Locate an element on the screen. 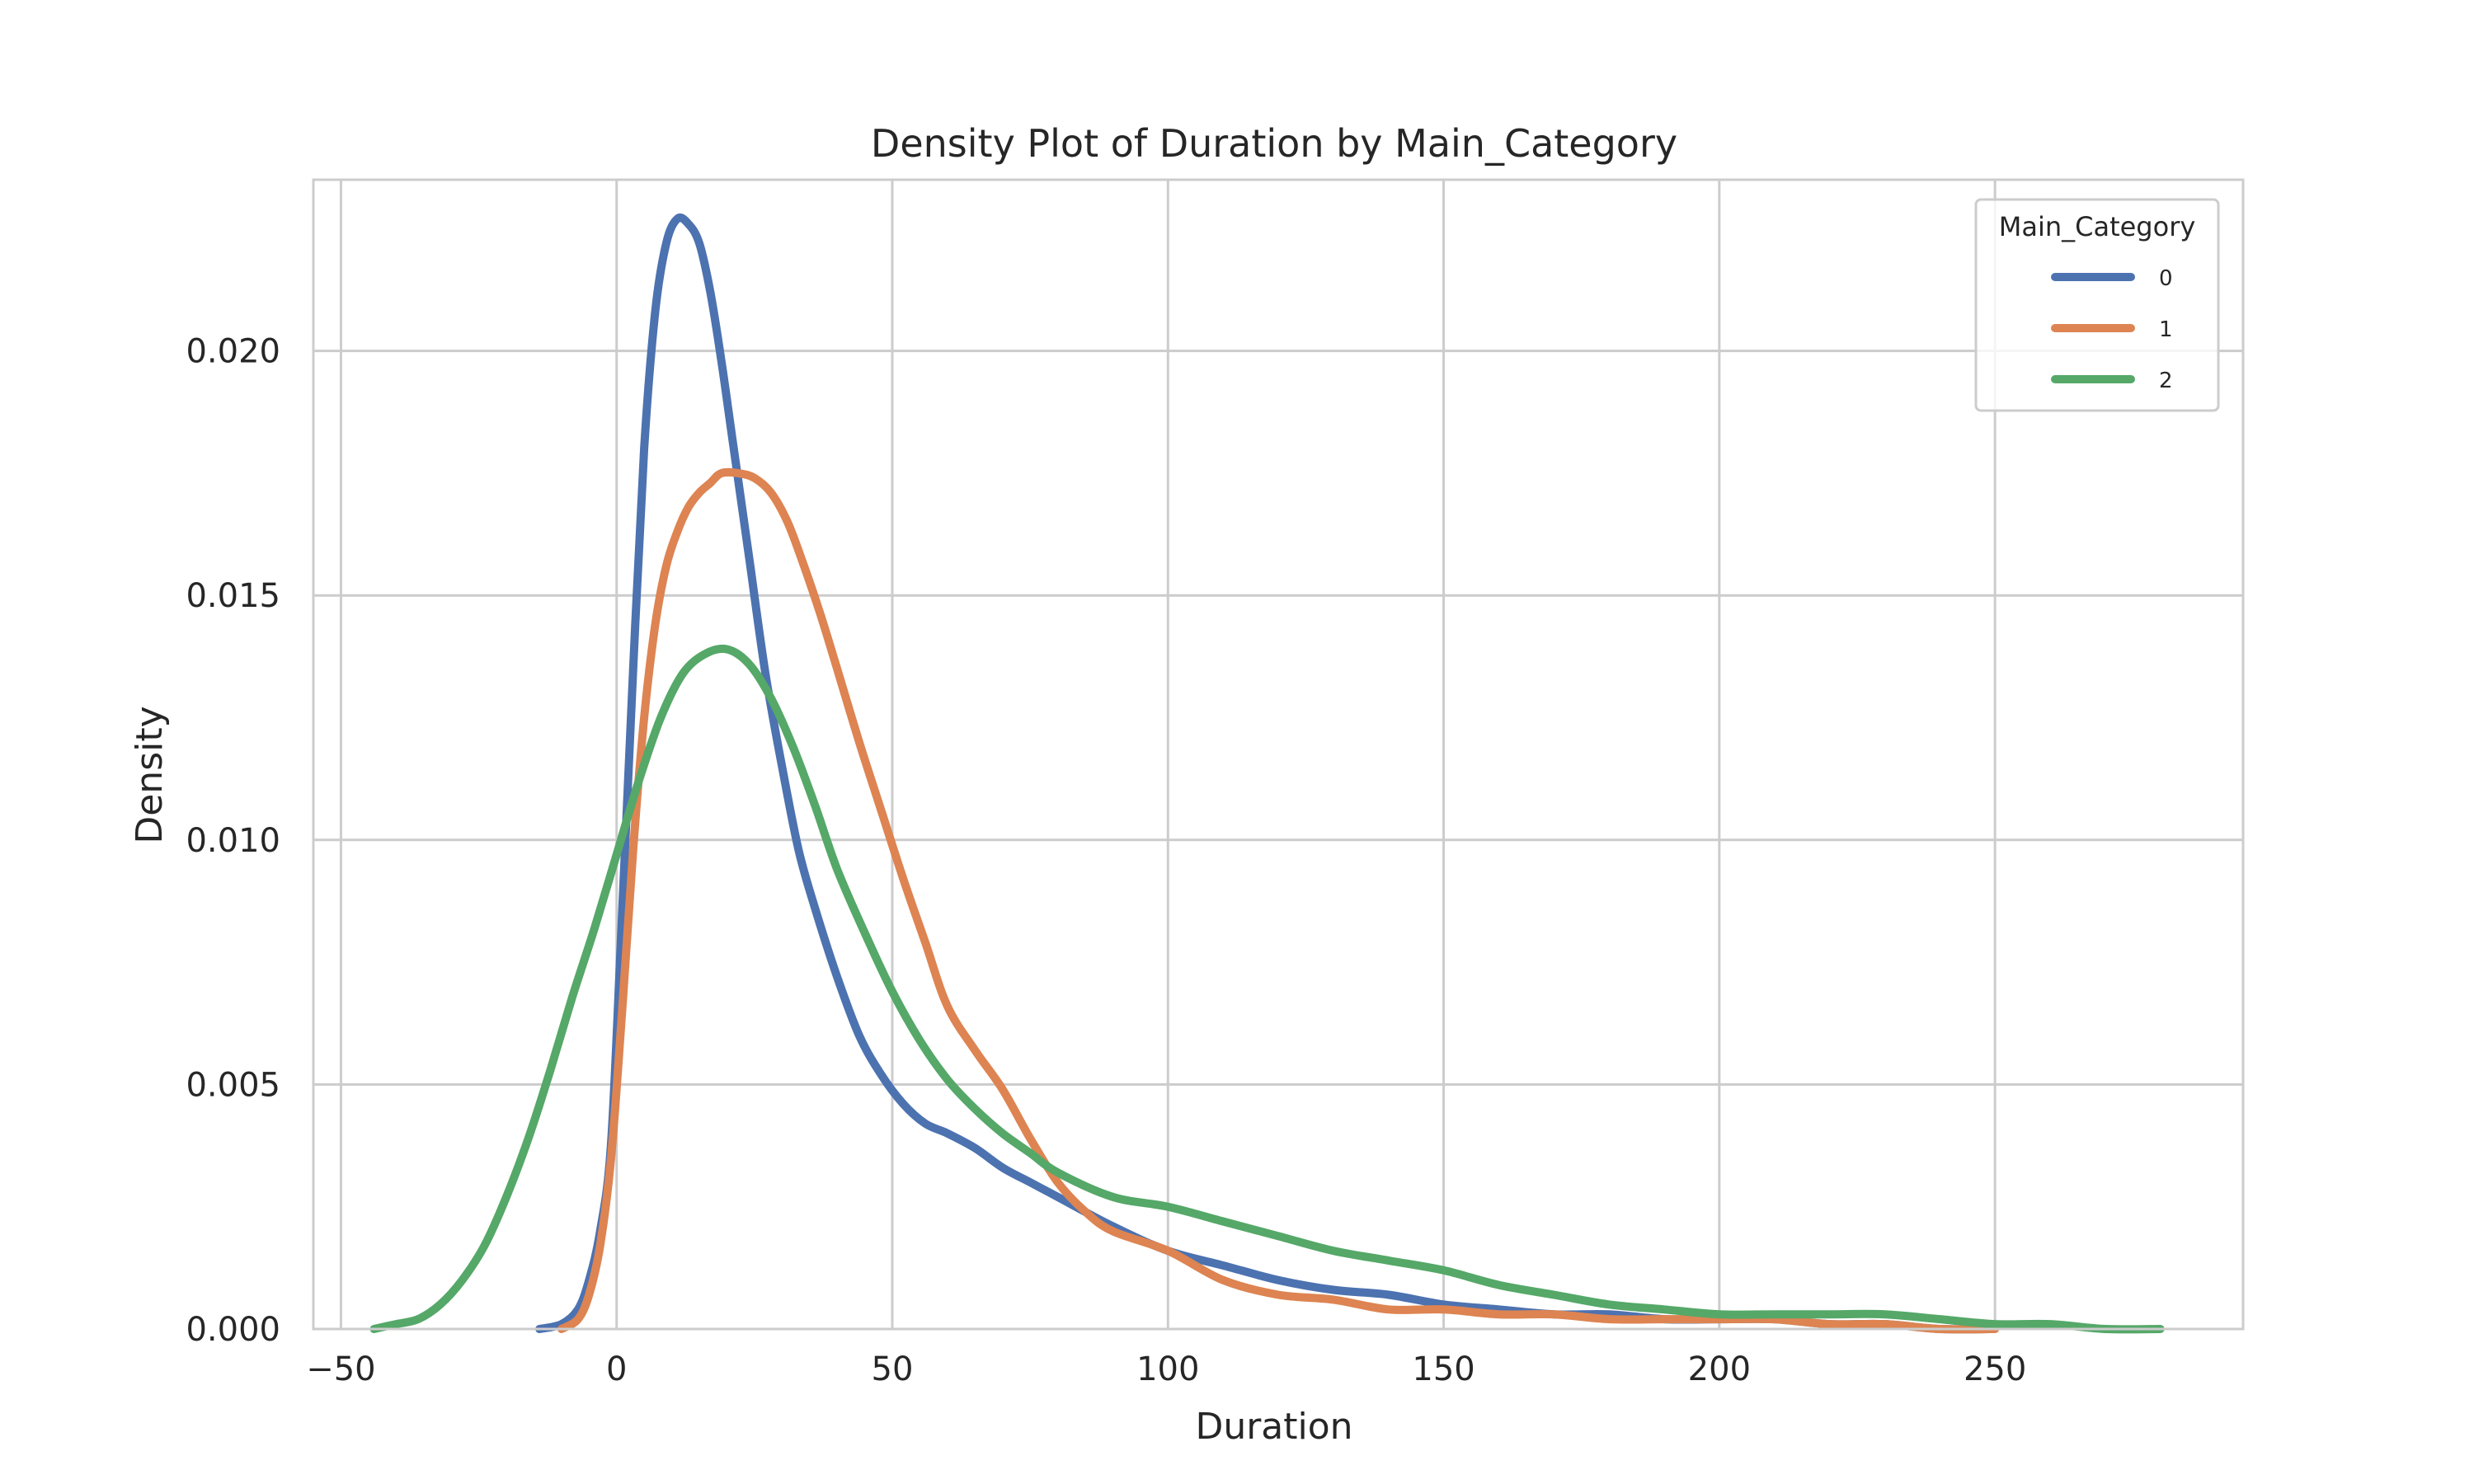 The width and height of the screenshot is (2474, 1484). x-tick-label: −50 is located at coordinates (340, 1369).